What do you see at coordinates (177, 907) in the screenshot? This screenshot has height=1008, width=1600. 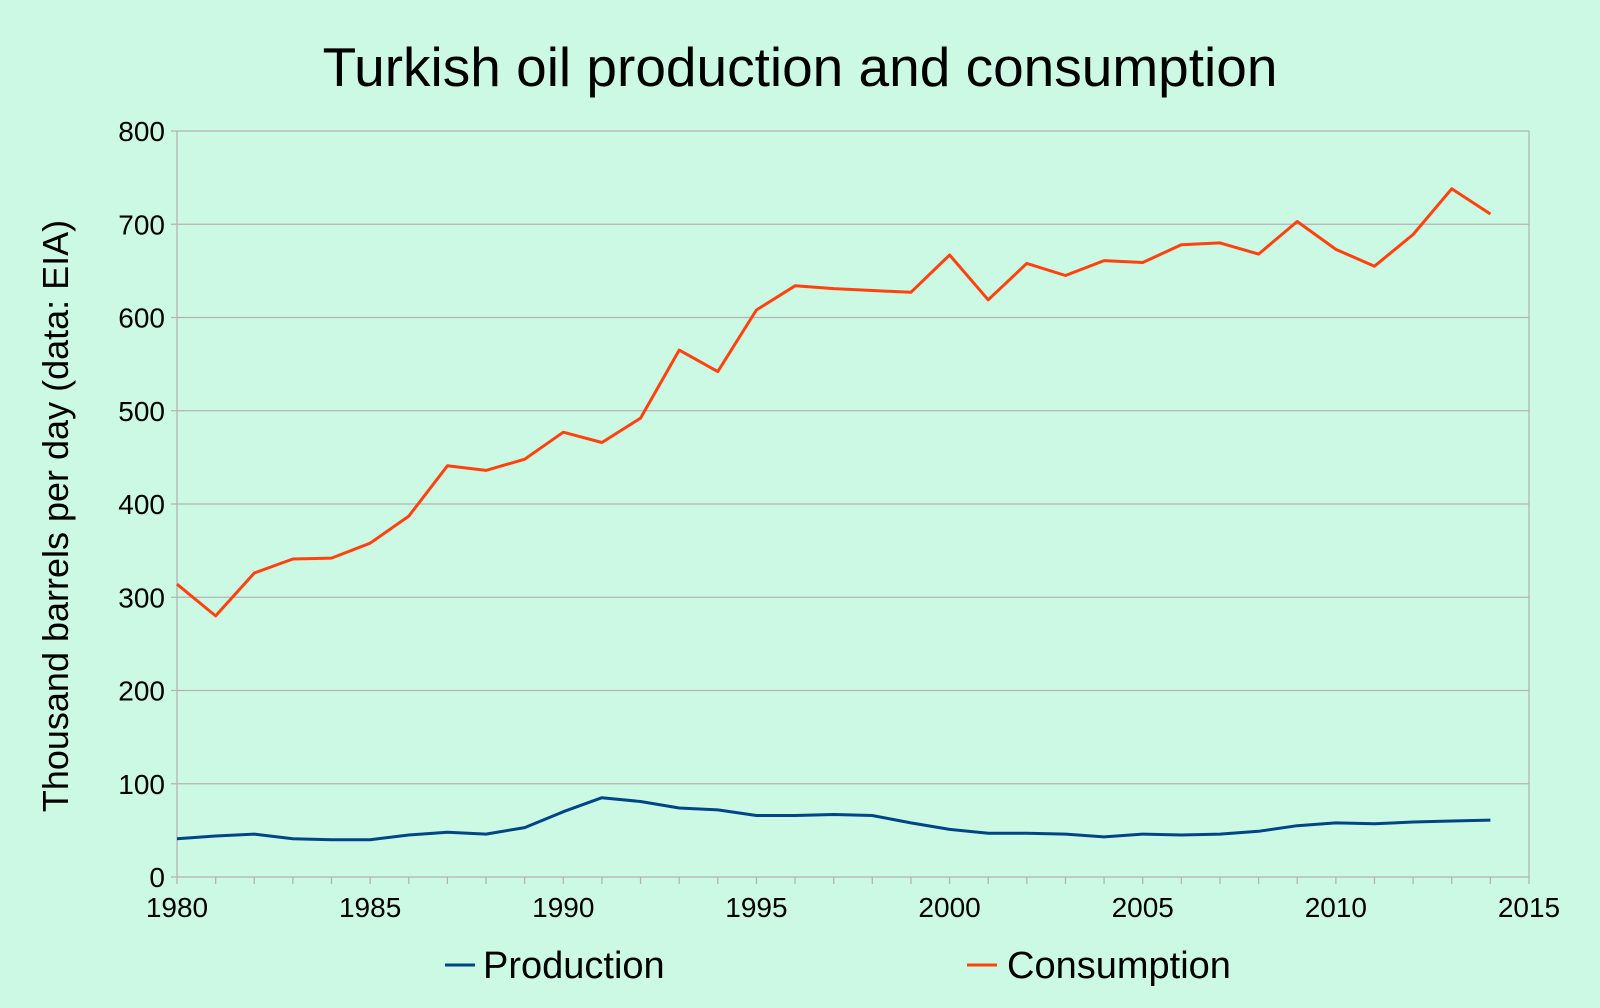 I see `x-tick-label-1980: 1980` at bounding box center [177, 907].